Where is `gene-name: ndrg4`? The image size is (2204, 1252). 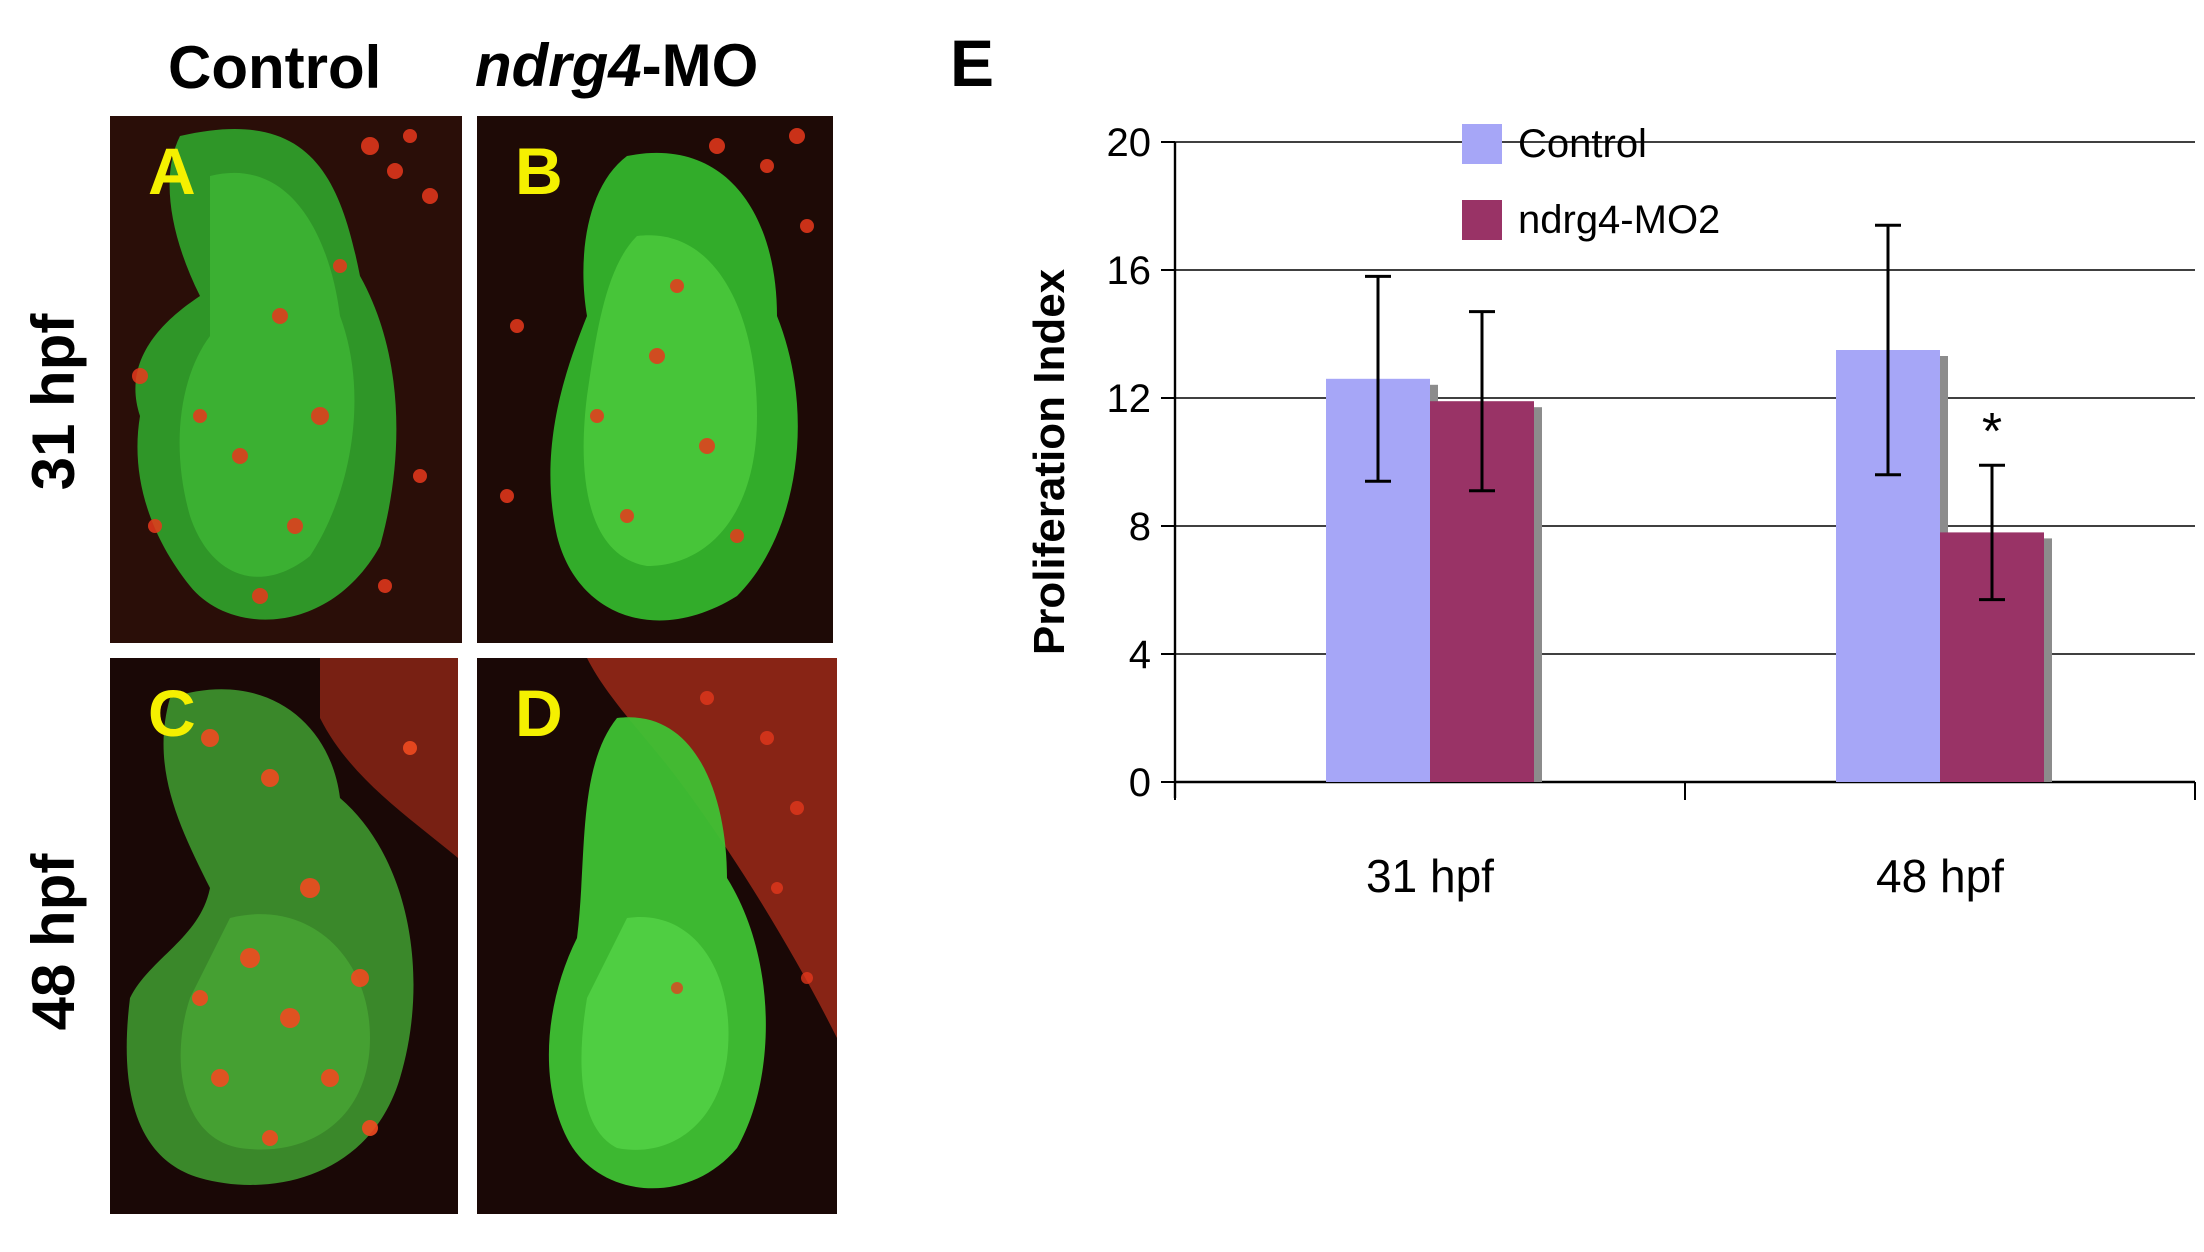 gene-name: ndrg4 is located at coordinates (558, 65).